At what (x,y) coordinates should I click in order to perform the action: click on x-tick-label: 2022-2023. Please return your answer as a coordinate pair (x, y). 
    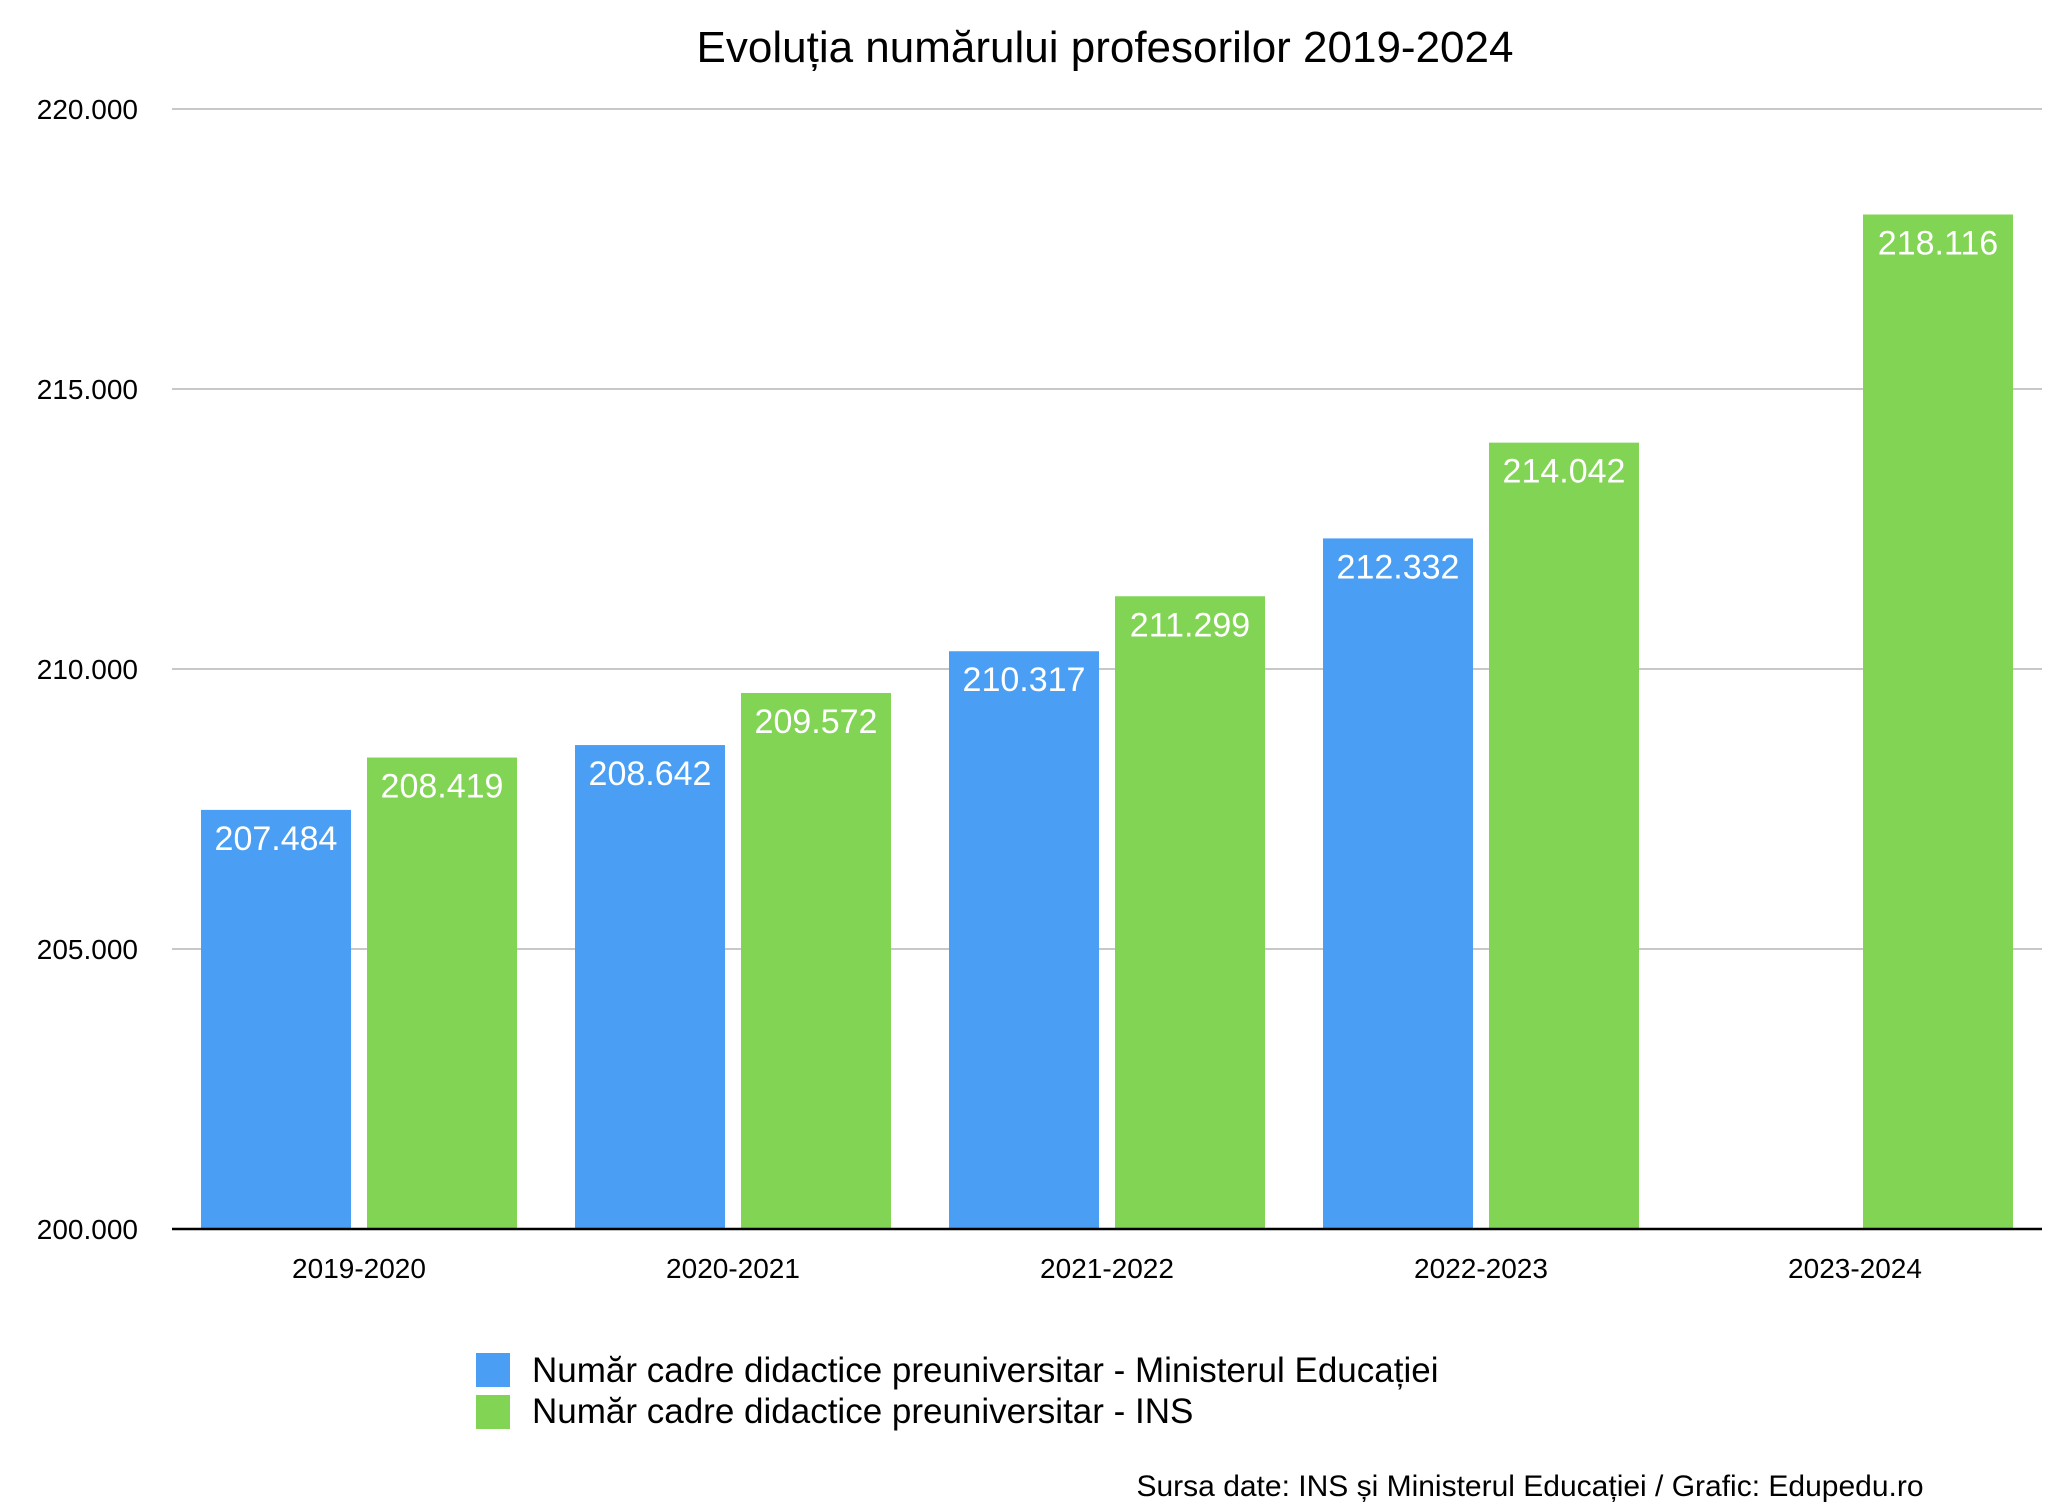
    Looking at the image, I should click on (1481, 1268).